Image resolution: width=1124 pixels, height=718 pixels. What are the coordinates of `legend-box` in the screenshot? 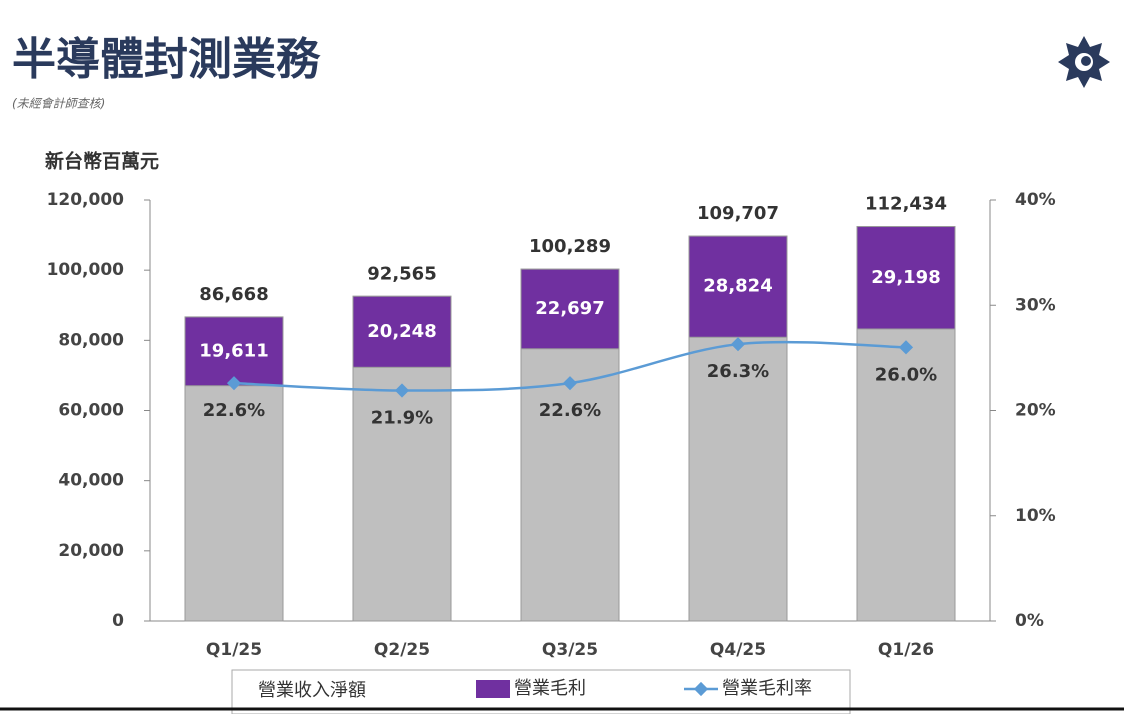 It's located at (541, 692).